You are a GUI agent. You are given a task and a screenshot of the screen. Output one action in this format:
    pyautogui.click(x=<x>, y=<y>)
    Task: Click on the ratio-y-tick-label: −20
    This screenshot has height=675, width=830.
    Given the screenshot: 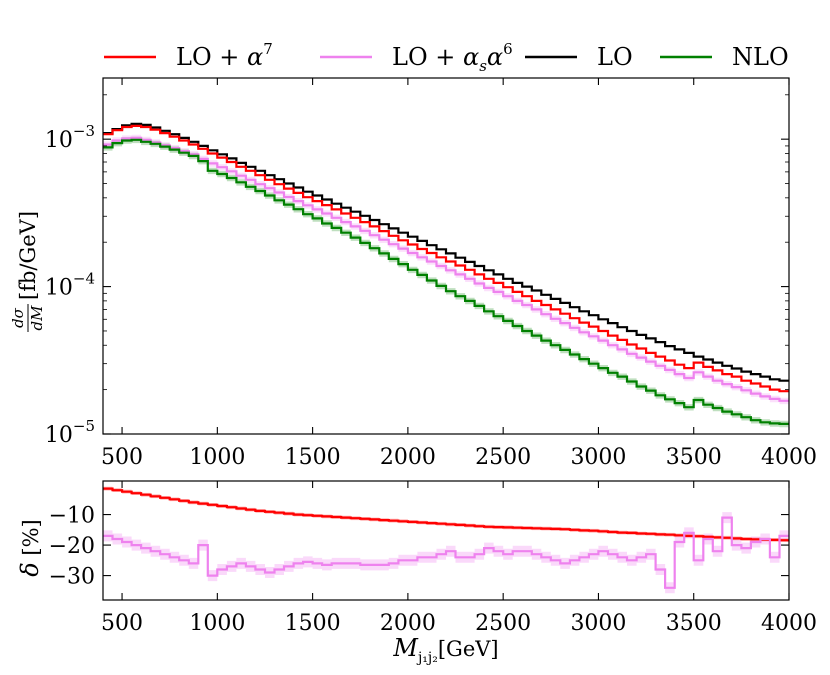 What is the action you would take?
    pyautogui.click(x=72, y=546)
    